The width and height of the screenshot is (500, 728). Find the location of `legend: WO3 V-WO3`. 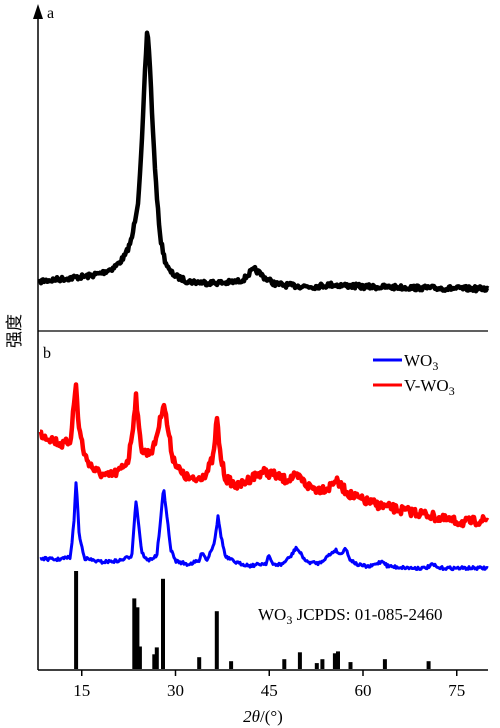

legend: WO3 V-WO3 is located at coordinates (414, 374).